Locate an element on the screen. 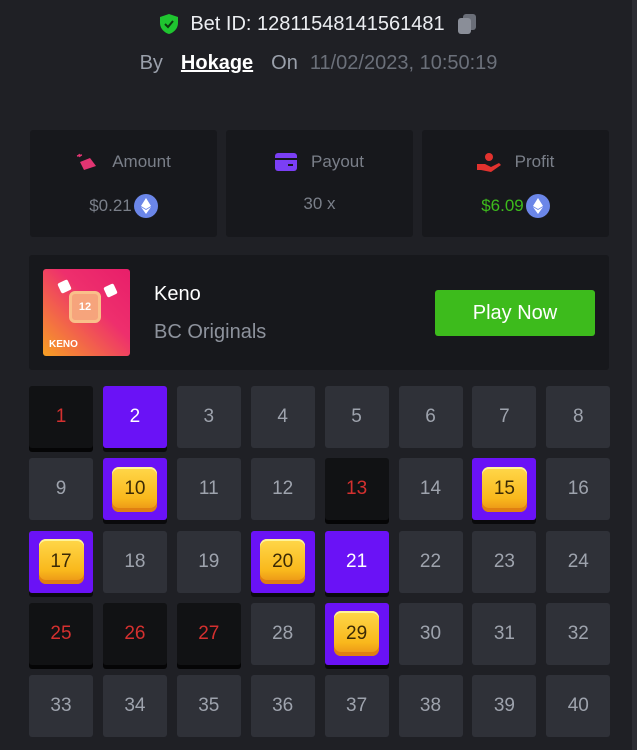 This screenshot has width=637, height=750. gem-icon: 20 is located at coordinates (283, 562).